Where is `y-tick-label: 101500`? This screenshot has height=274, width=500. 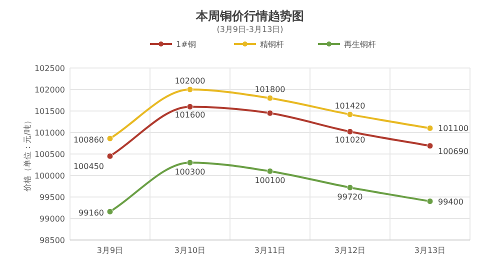 y-tick-label: 101500 is located at coordinates (49, 111).